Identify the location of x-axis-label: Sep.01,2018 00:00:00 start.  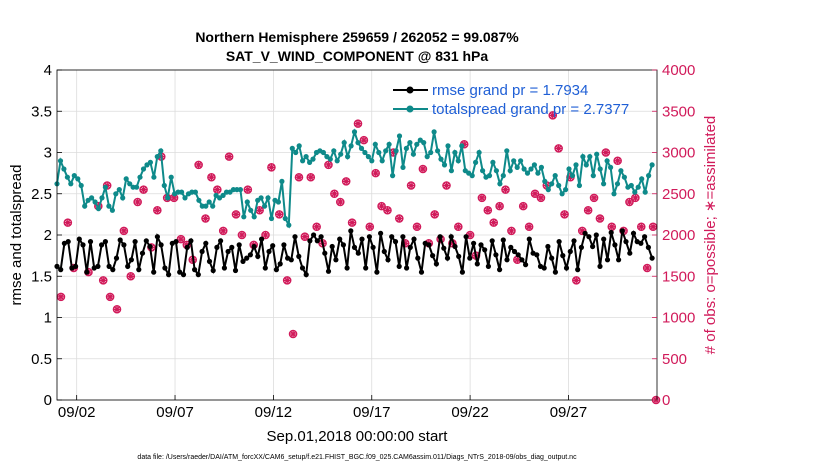
(358, 436).